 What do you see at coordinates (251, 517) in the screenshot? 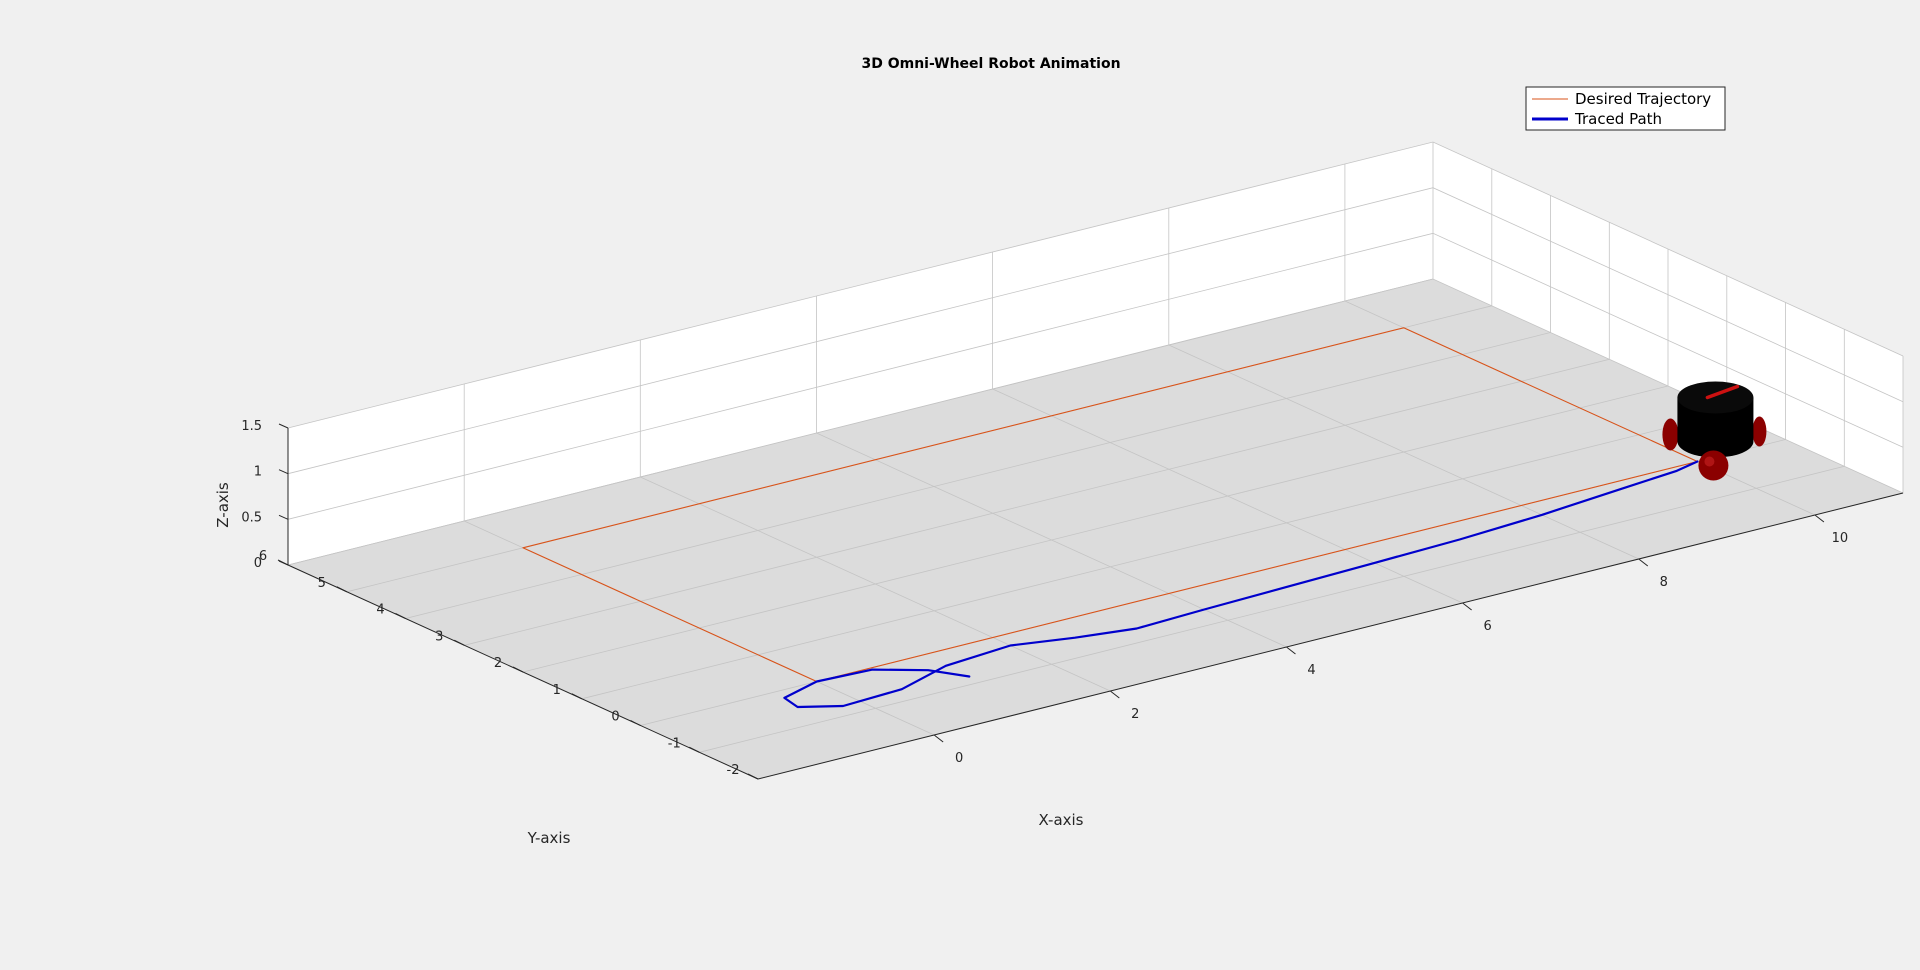
I see `z-tick-label: 0.5` at bounding box center [251, 517].